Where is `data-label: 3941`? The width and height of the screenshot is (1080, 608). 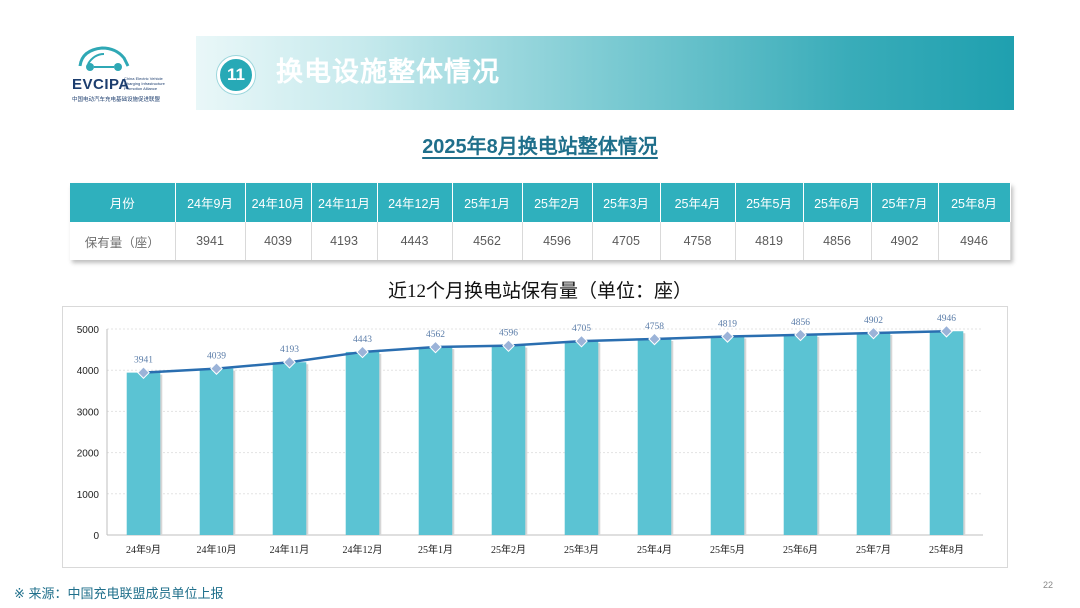
data-label: 3941 is located at coordinates (143, 361).